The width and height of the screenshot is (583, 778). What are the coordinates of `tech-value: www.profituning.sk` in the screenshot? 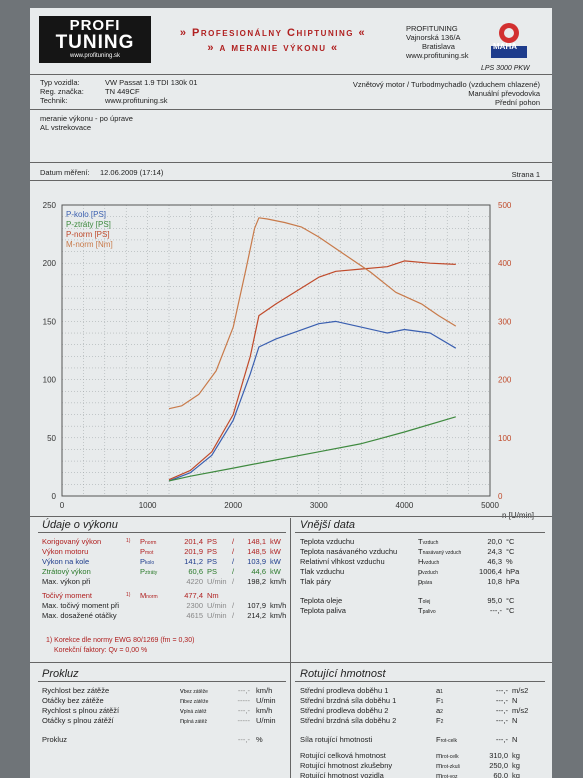 It's located at (136, 100).